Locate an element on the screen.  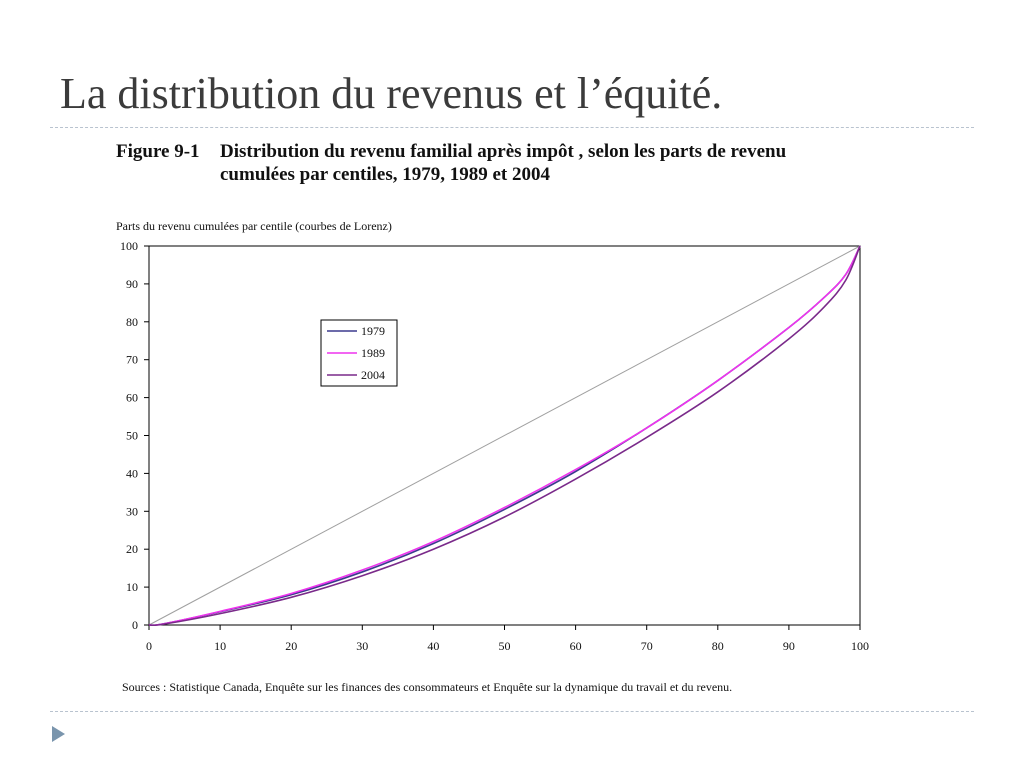
y-tick-label: 90 is located at coordinates (132, 284).